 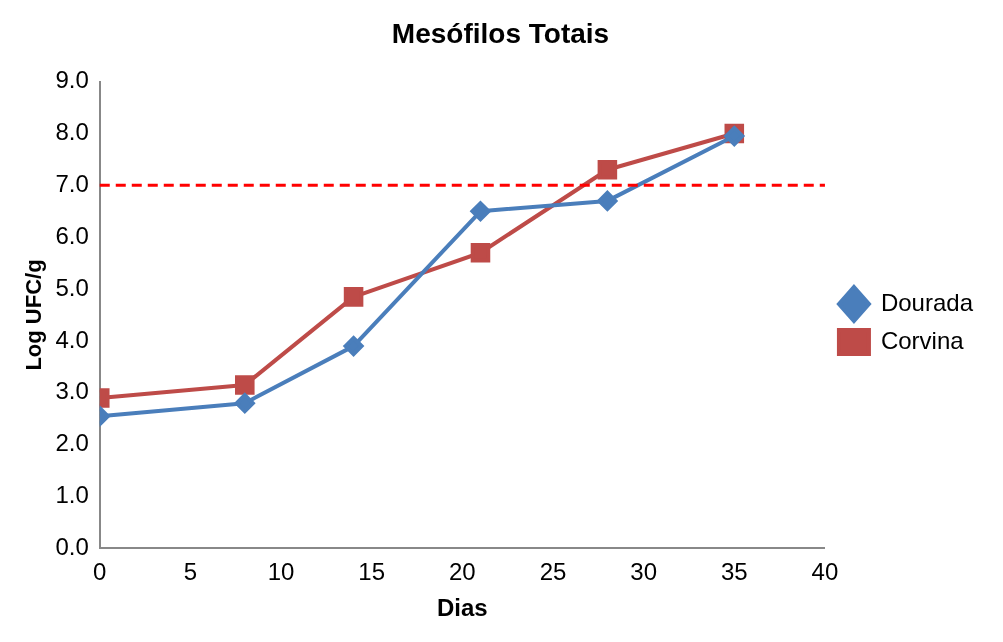 I want to click on y-tick-label: 0.0, so click(x=72, y=547).